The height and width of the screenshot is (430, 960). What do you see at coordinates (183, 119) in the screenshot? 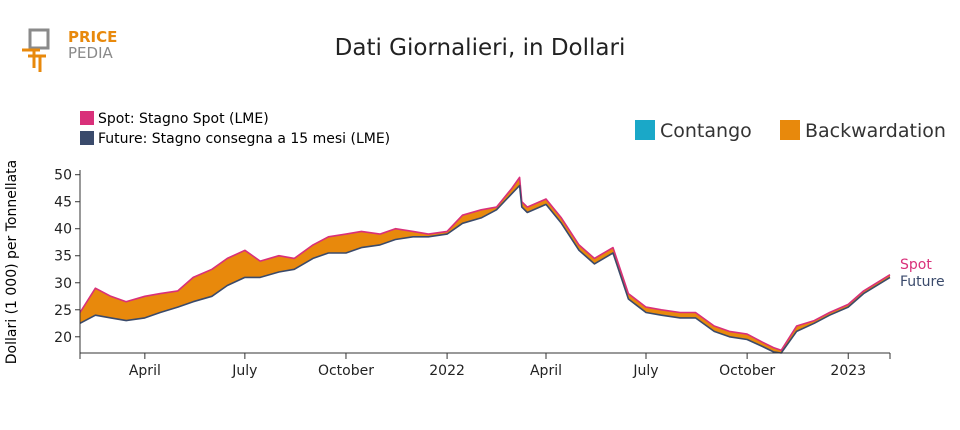
I see `legend-label-spot: Spot: Stagno Spot (LME)` at bounding box center [183, 119].